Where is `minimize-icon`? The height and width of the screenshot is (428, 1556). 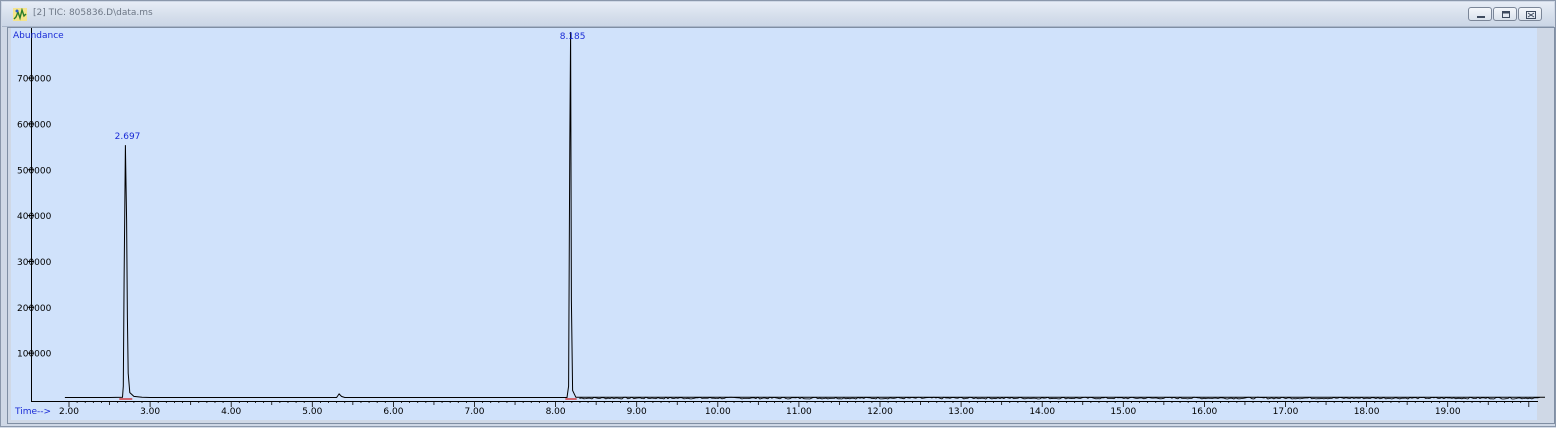 minimize-icon is located at coordinates (1481, 17).